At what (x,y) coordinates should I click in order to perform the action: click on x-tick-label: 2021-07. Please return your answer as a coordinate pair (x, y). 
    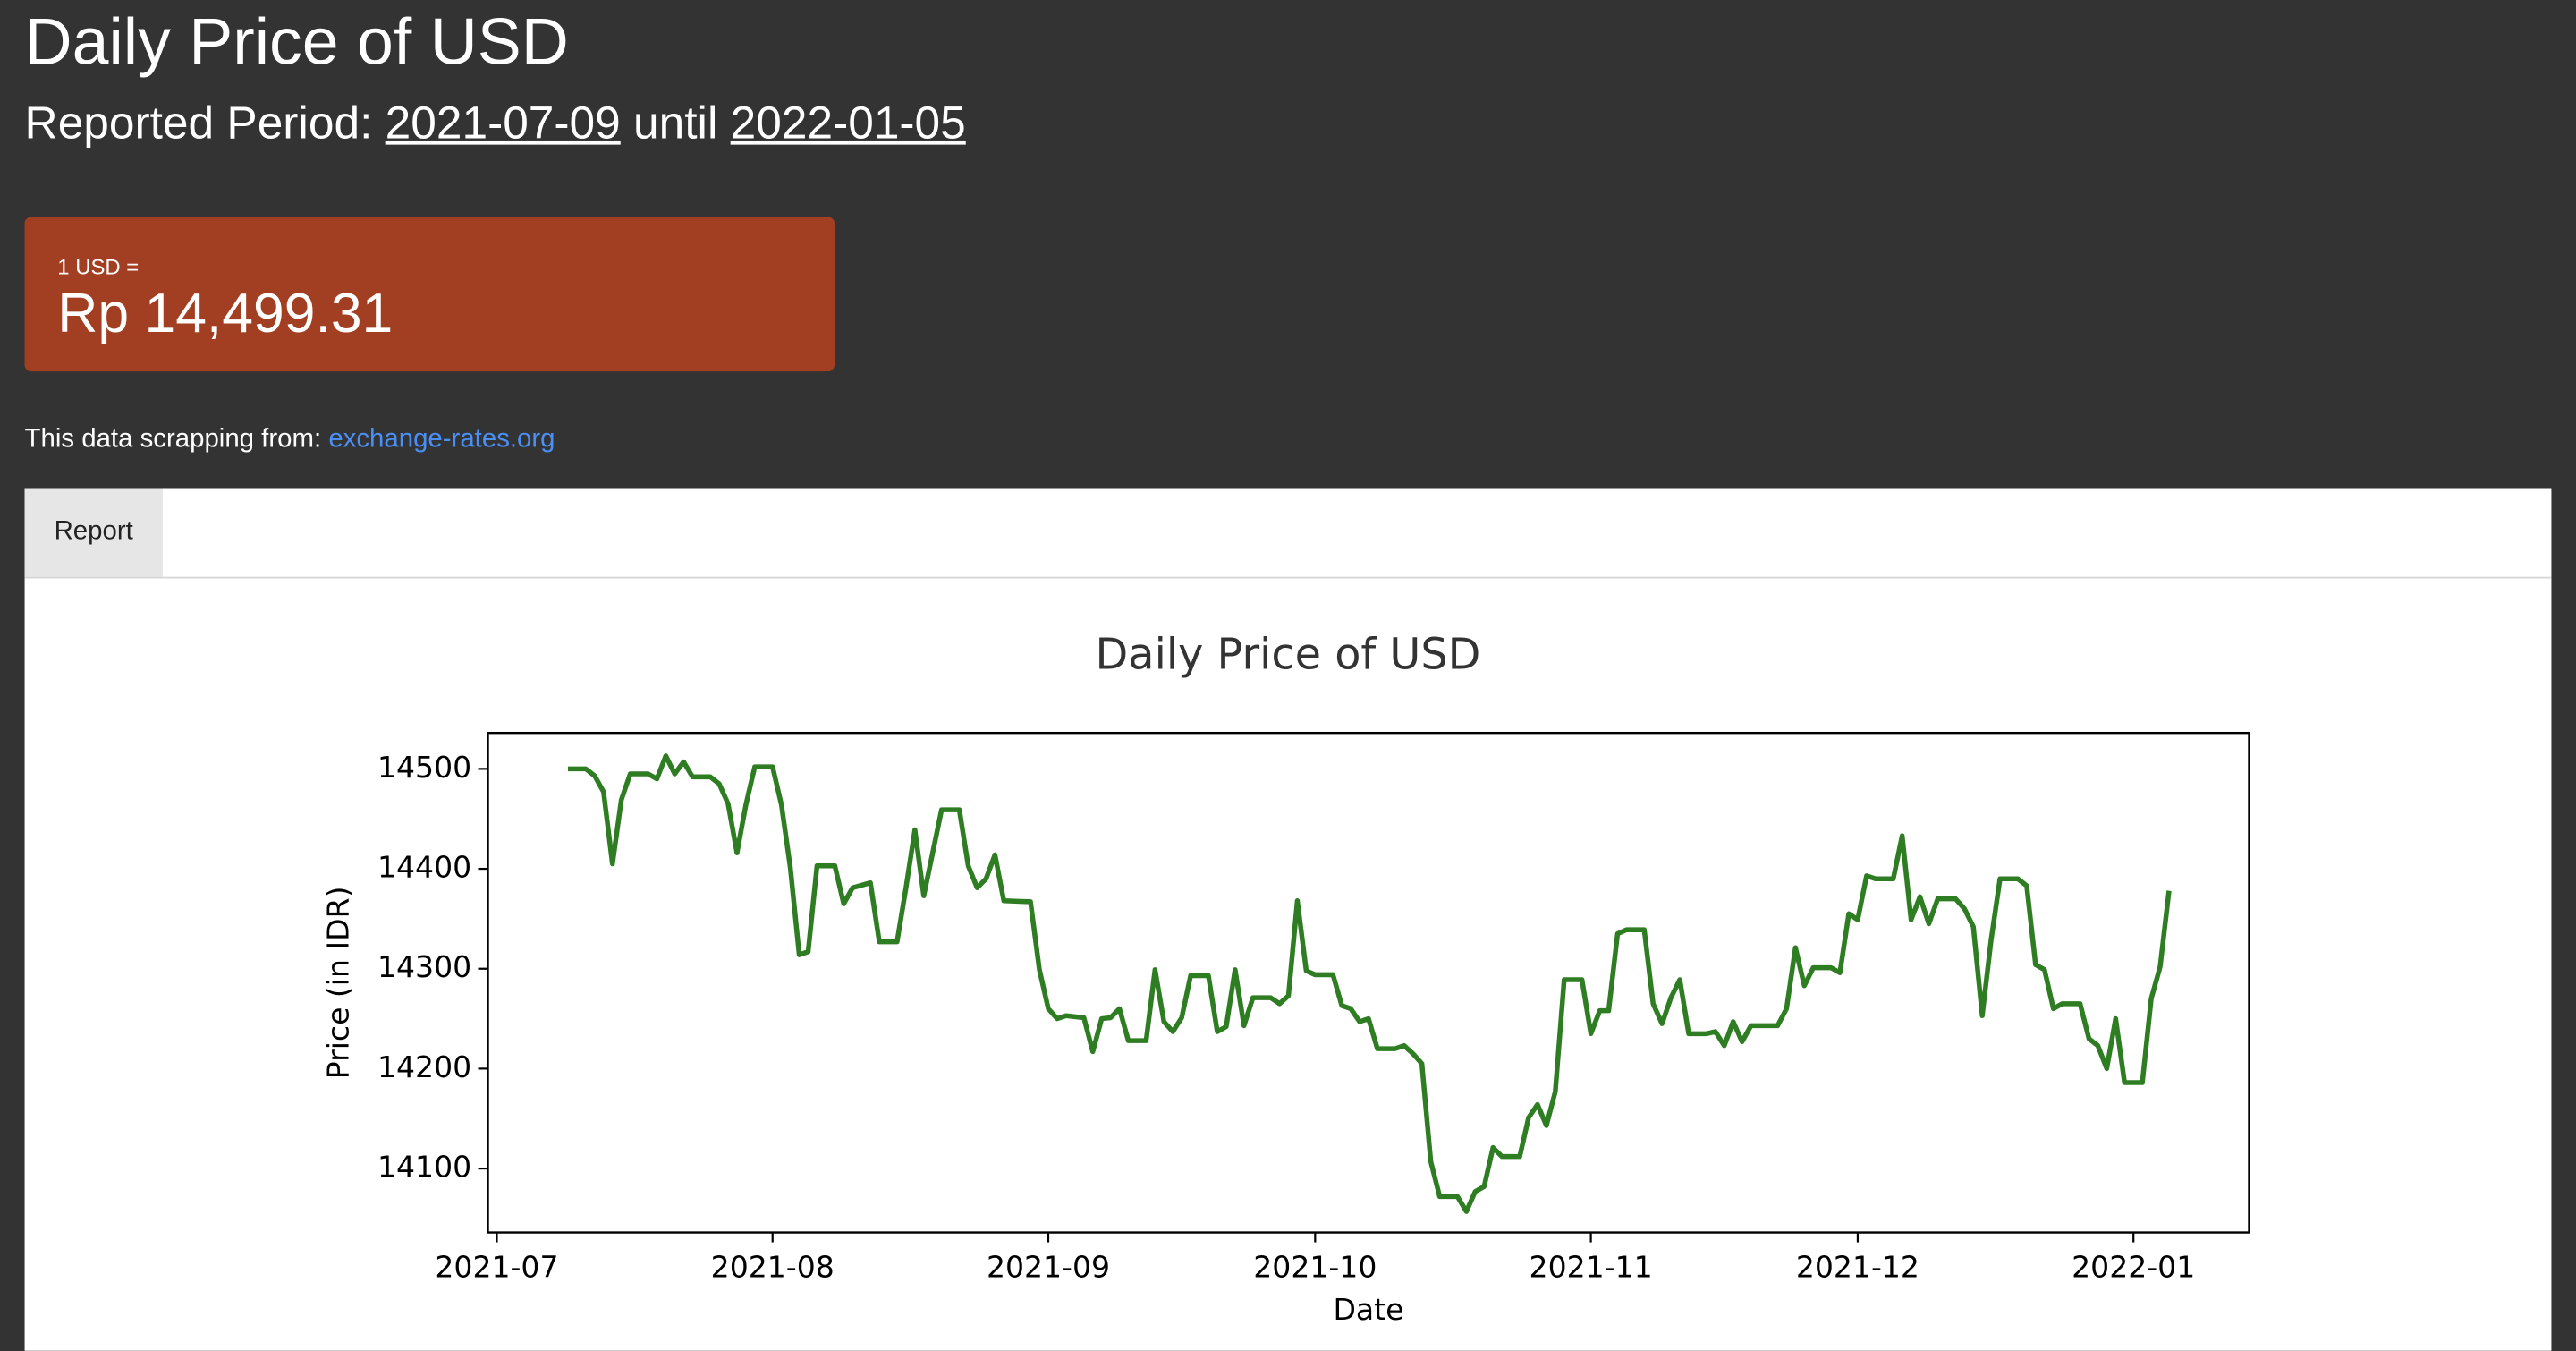
    Looking at the image, I should click on (496, 1266).